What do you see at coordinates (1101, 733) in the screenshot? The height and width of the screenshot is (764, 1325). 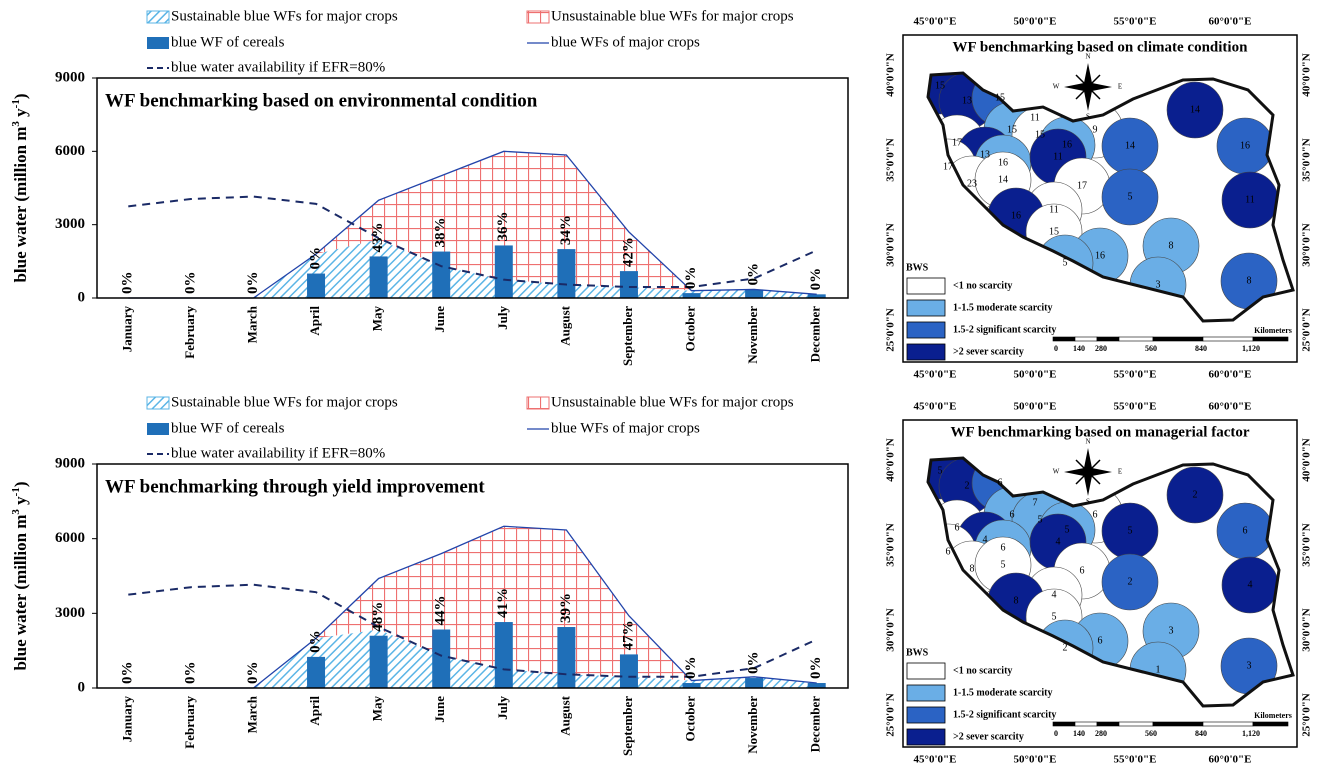 I see `scale-label: 280` at bounding box center [1101, 733].